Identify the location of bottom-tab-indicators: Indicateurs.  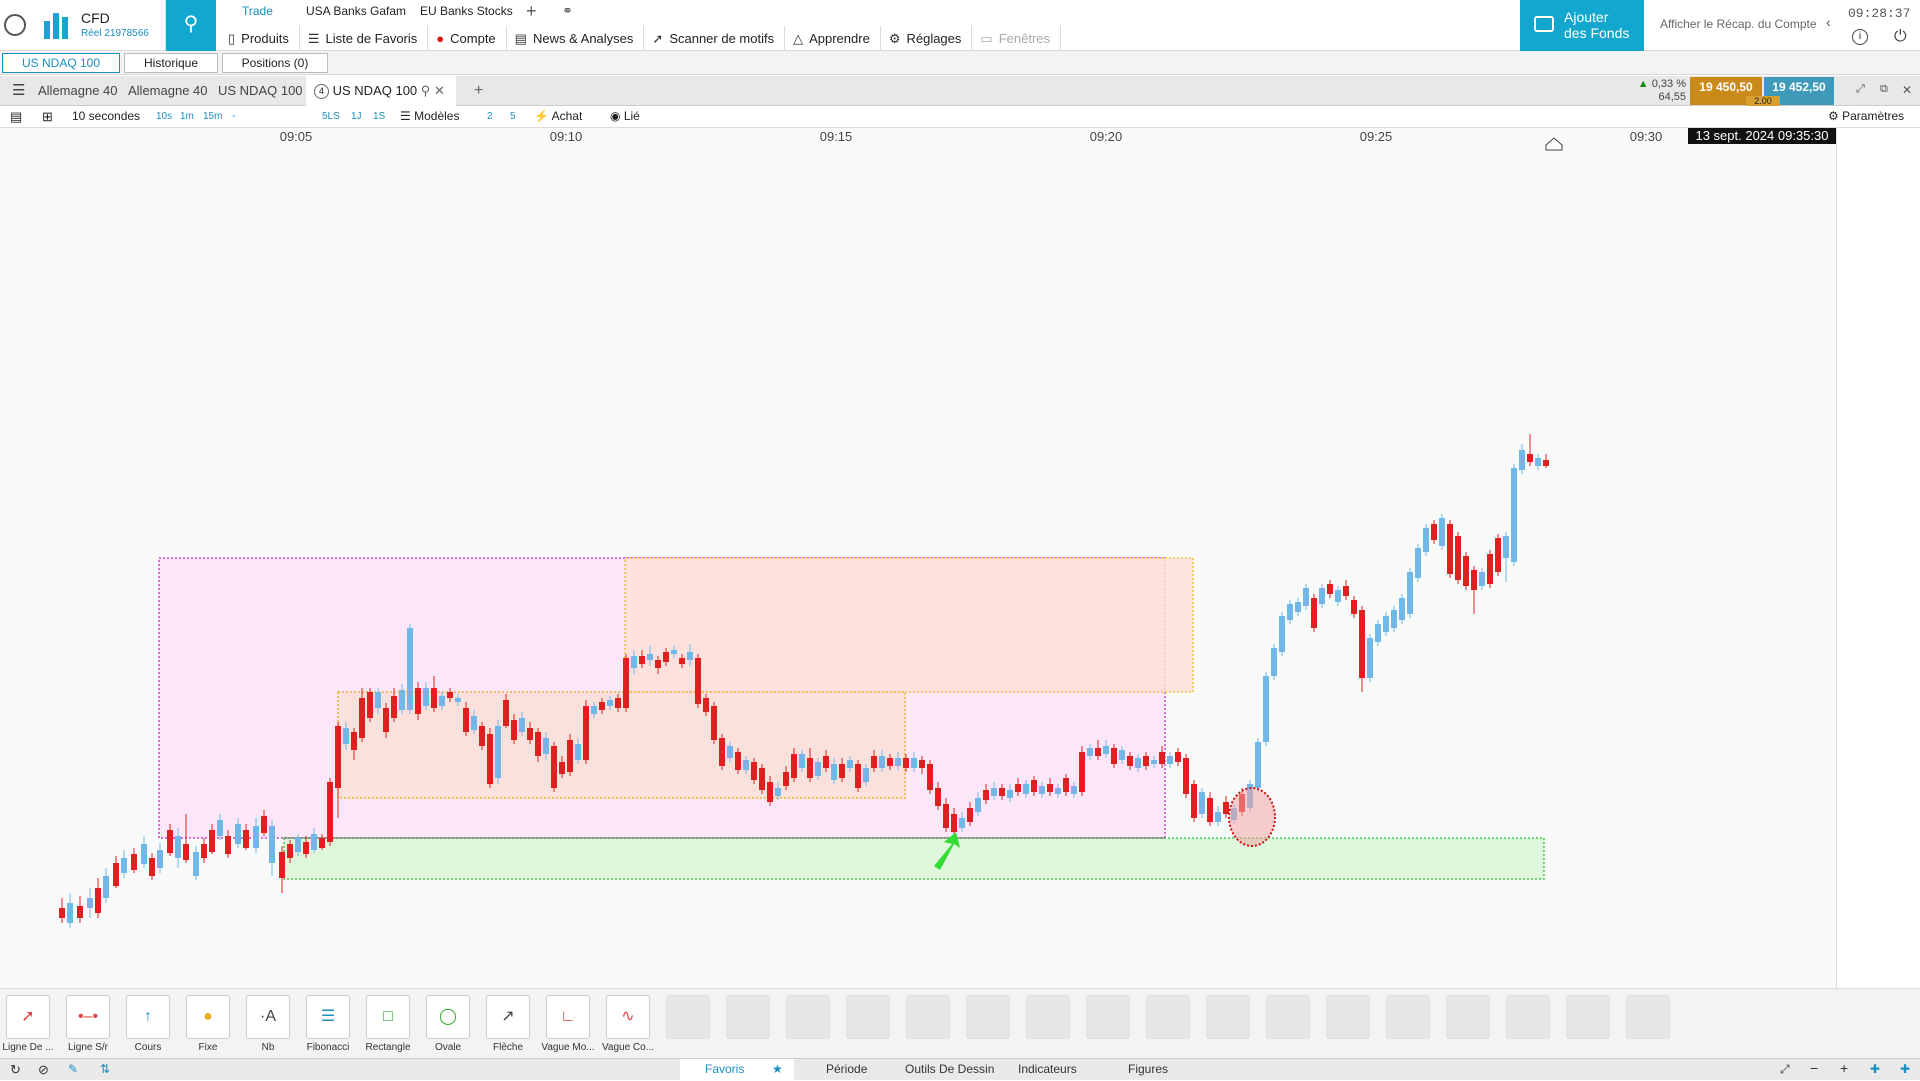
(1047, 1069).